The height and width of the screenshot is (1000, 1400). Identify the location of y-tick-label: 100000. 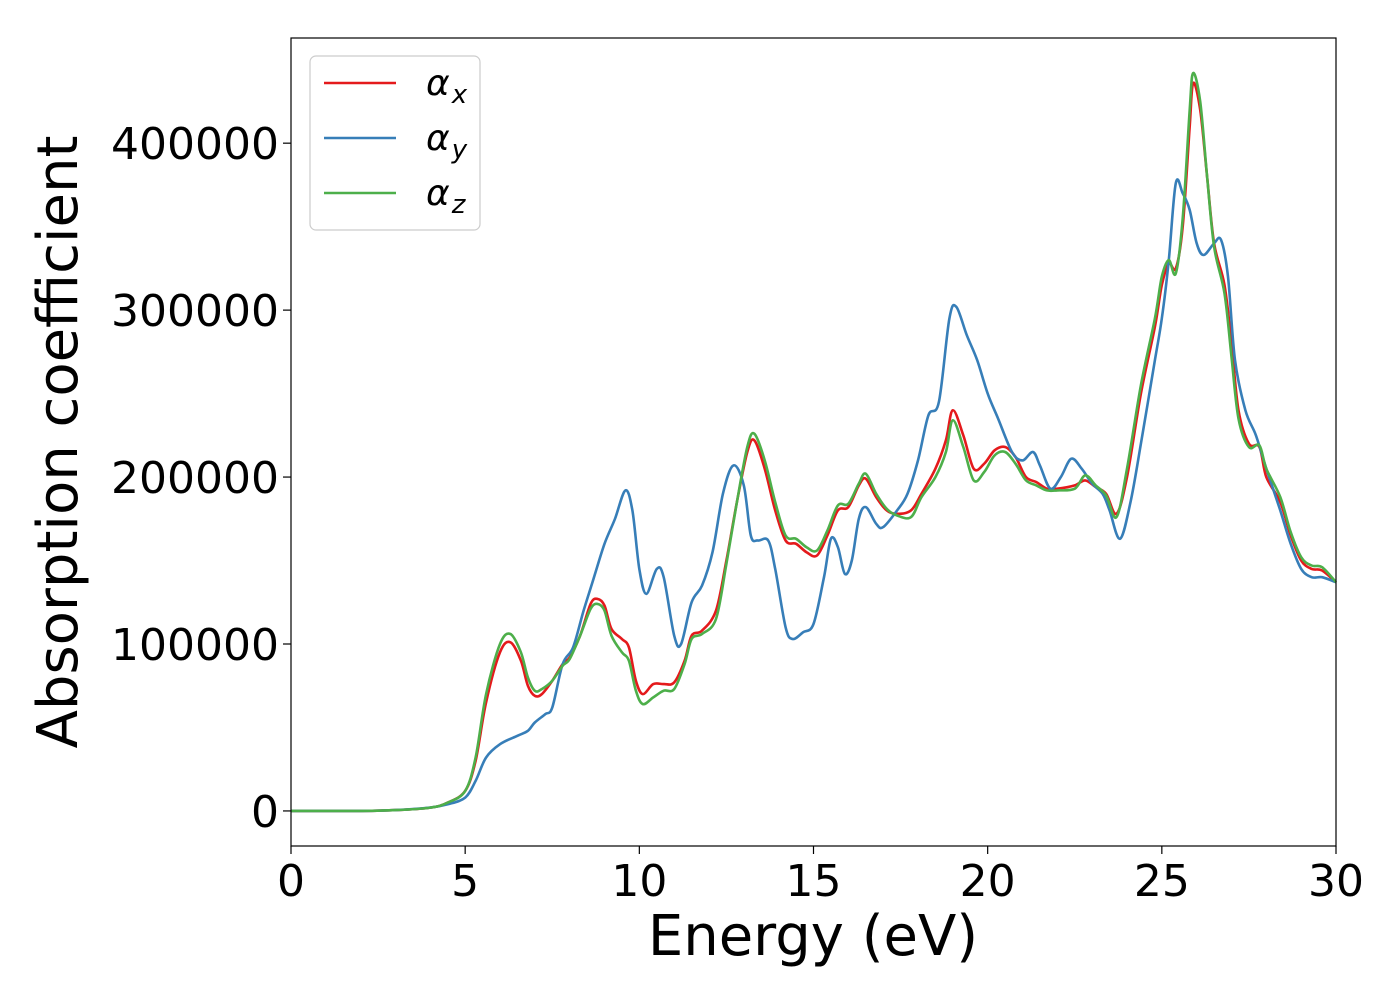
(195, 645).